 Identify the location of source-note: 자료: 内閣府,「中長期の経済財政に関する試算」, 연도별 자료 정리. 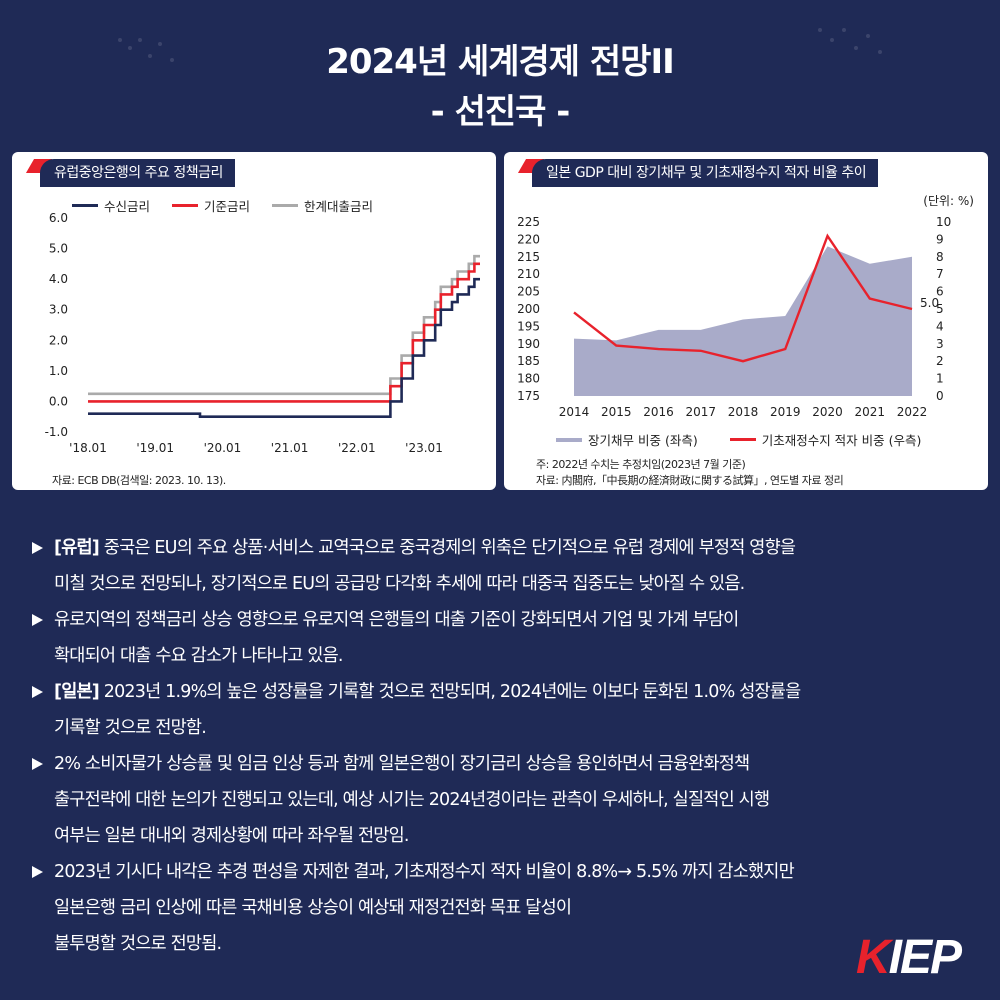
(690, 480).